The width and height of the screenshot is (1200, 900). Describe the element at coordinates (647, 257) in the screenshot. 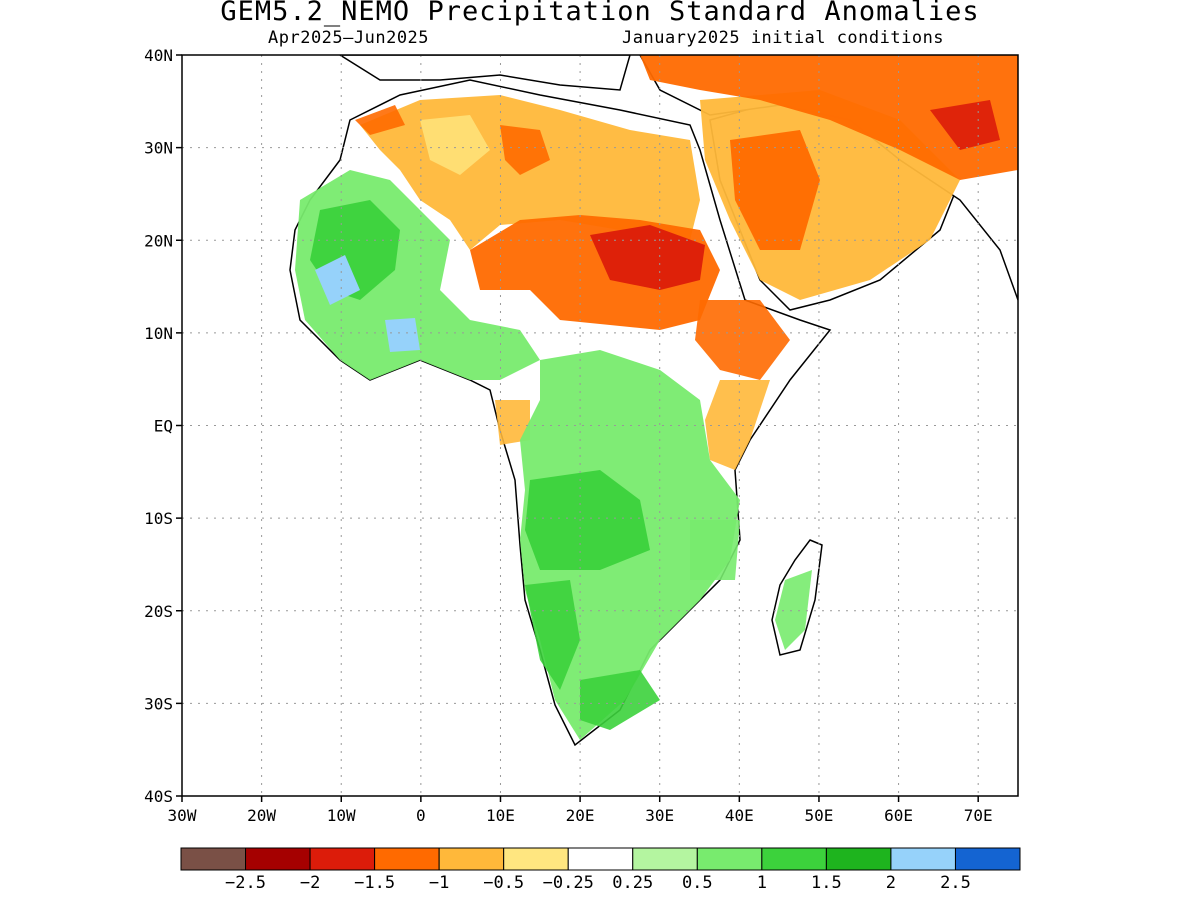

I see `region-sudan-very-dry` at that location.